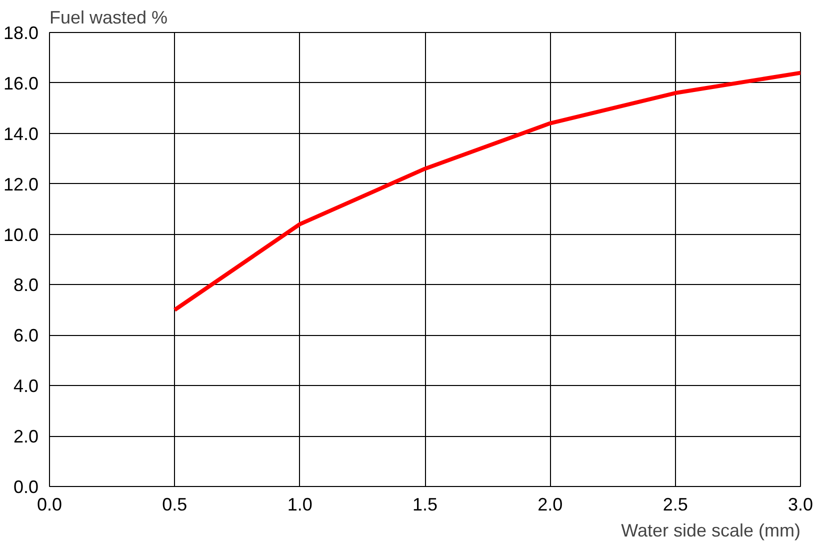  Describe the element at coordinates (425, 504) in the screenshot. I see `x-tick-label: 1.5` at that location.